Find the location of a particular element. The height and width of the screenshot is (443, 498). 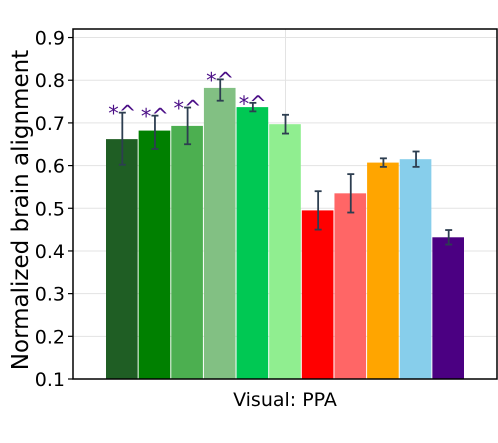

y-tick-label: 0.7 is located at coordinates (50, 124).